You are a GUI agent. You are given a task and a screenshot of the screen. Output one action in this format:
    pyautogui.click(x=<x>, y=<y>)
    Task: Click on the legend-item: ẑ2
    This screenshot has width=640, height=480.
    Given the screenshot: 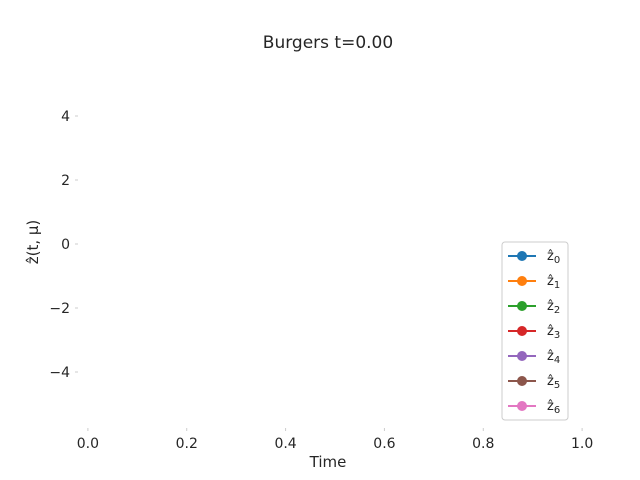 What is the action you would take?
    pyautogui.click(x=534, y=307)
    